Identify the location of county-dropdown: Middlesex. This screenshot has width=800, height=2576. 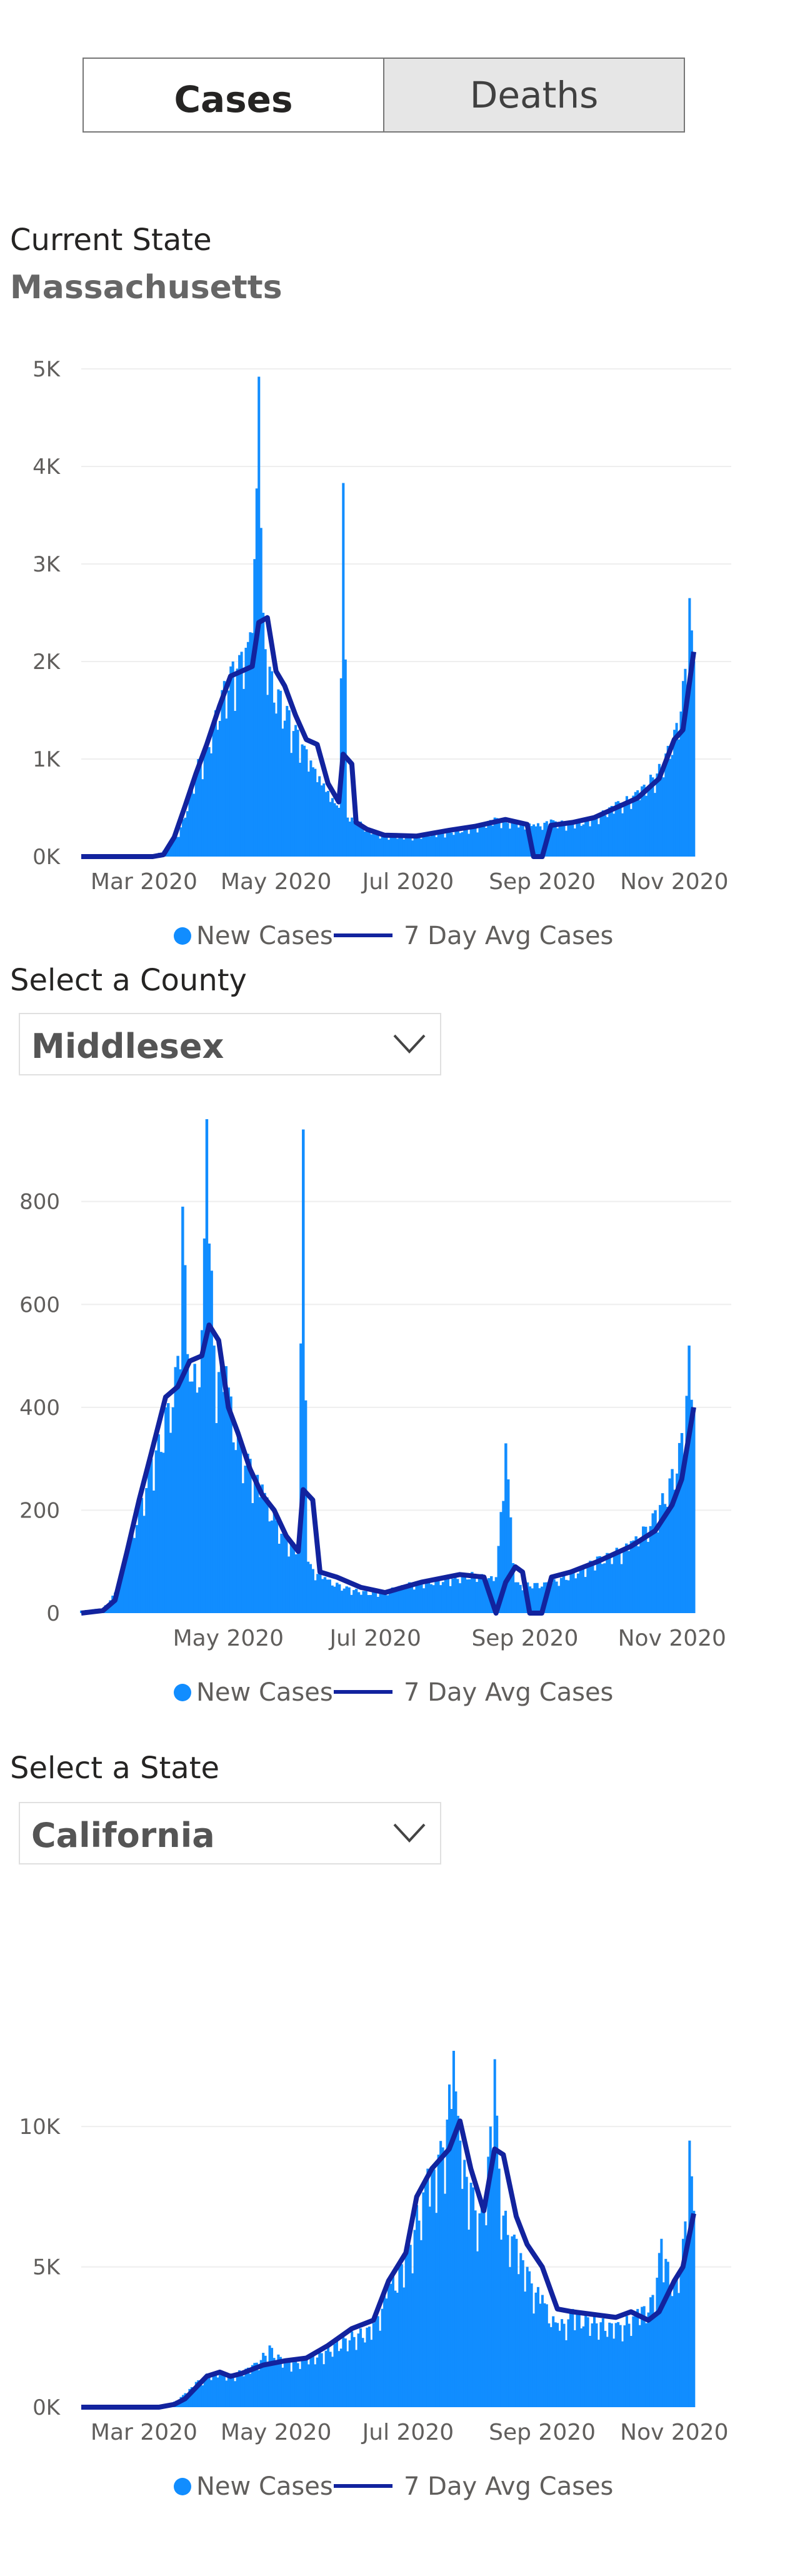
(230, 1044).